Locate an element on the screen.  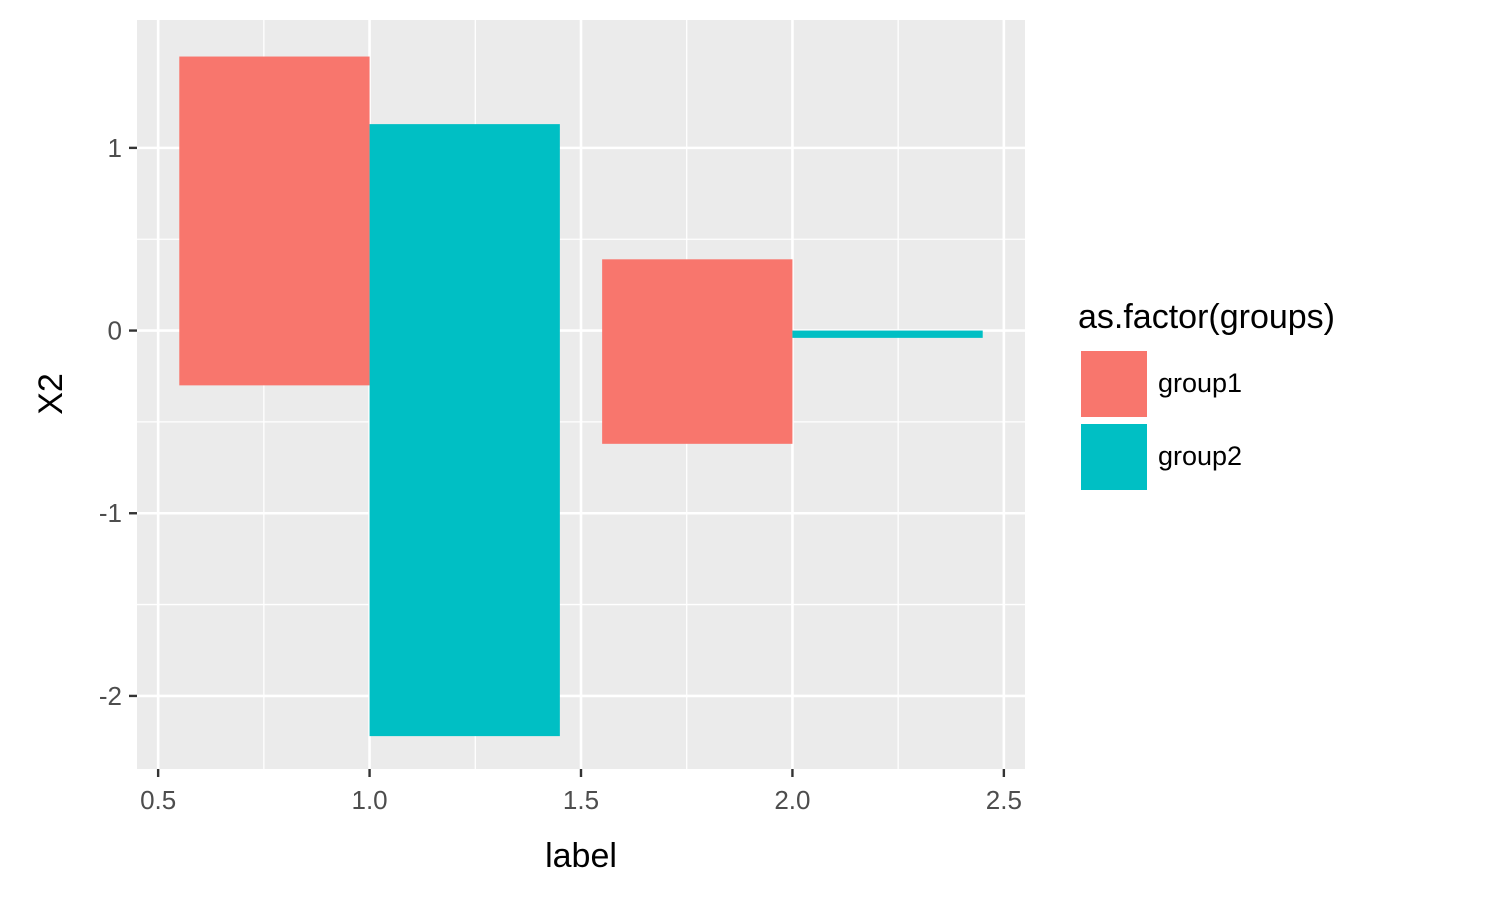
y-axis: 1 0 -1 -2 is located at coordinates (118, 422).